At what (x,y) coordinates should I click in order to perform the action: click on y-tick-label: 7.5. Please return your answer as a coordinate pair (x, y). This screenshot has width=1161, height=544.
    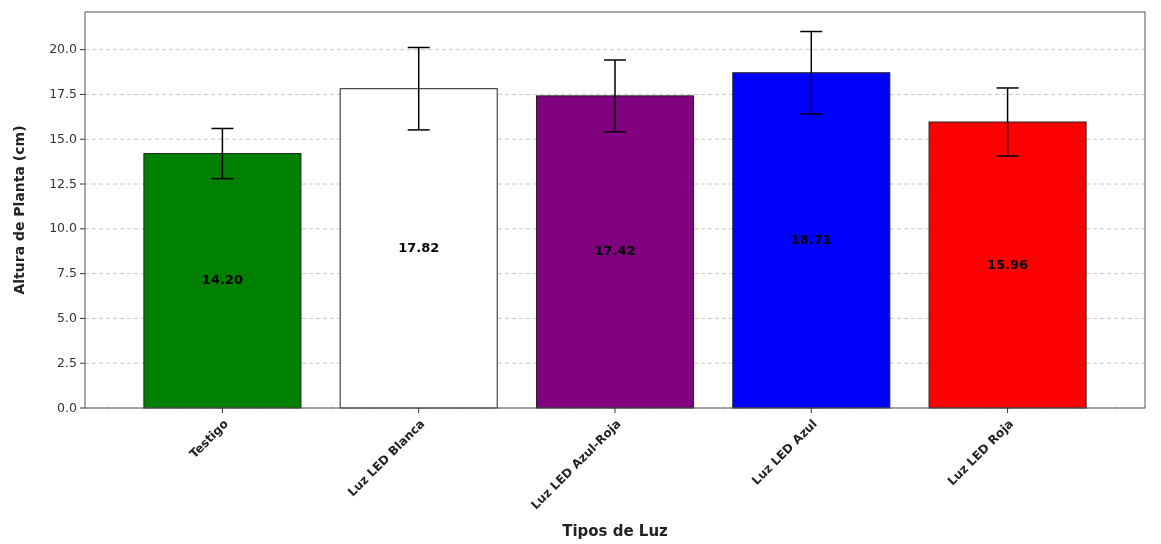
    Looking at the image, I should click on (67, 273).